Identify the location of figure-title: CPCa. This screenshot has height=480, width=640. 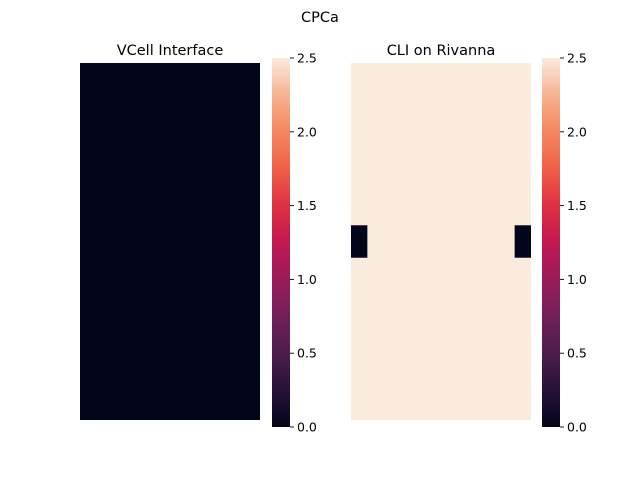
(320, 18).